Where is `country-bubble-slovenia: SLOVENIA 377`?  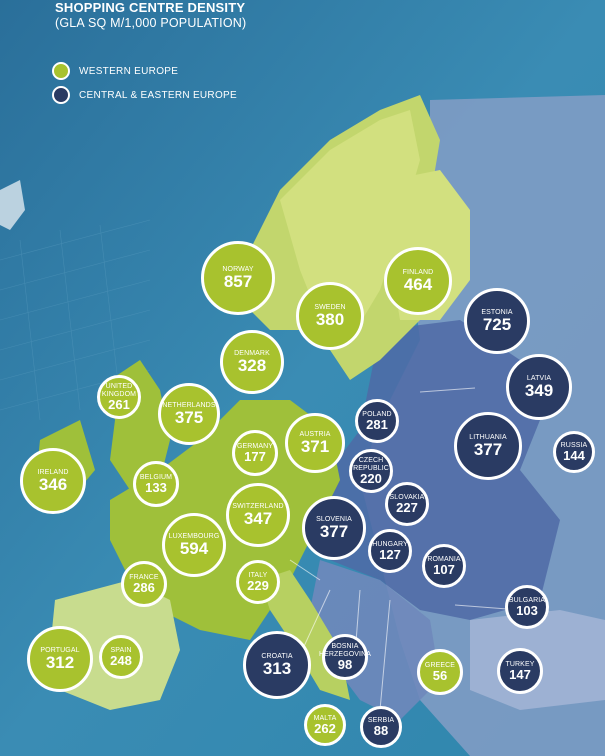
country-bubble-slovenia: SLOVENIA 377 is located at coordinates (334, 528).